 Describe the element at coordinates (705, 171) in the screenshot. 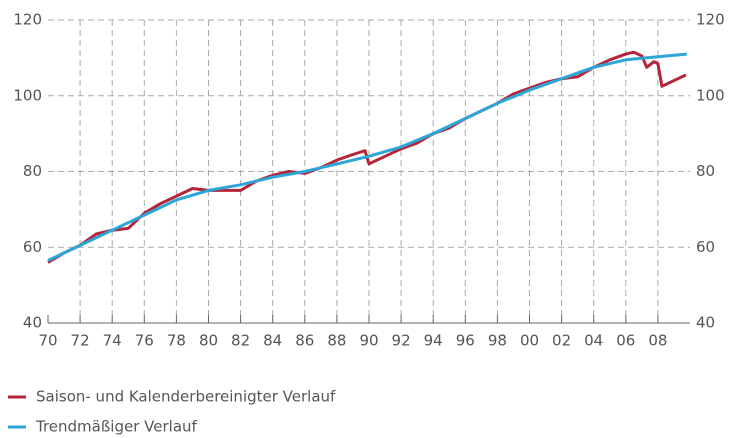

I see `y2-tick-label: 80` at that location.